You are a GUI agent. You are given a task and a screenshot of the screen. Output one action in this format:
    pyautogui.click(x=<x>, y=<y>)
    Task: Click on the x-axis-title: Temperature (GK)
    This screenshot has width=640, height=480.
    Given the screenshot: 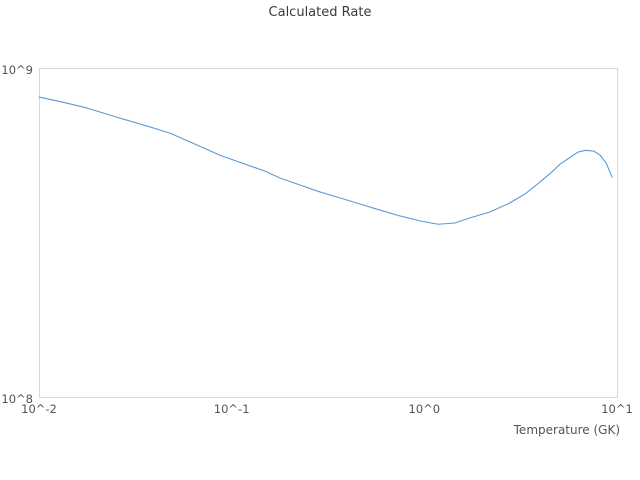 What is the action you would take?
    pyautogui.click(x=566, y=430)
    